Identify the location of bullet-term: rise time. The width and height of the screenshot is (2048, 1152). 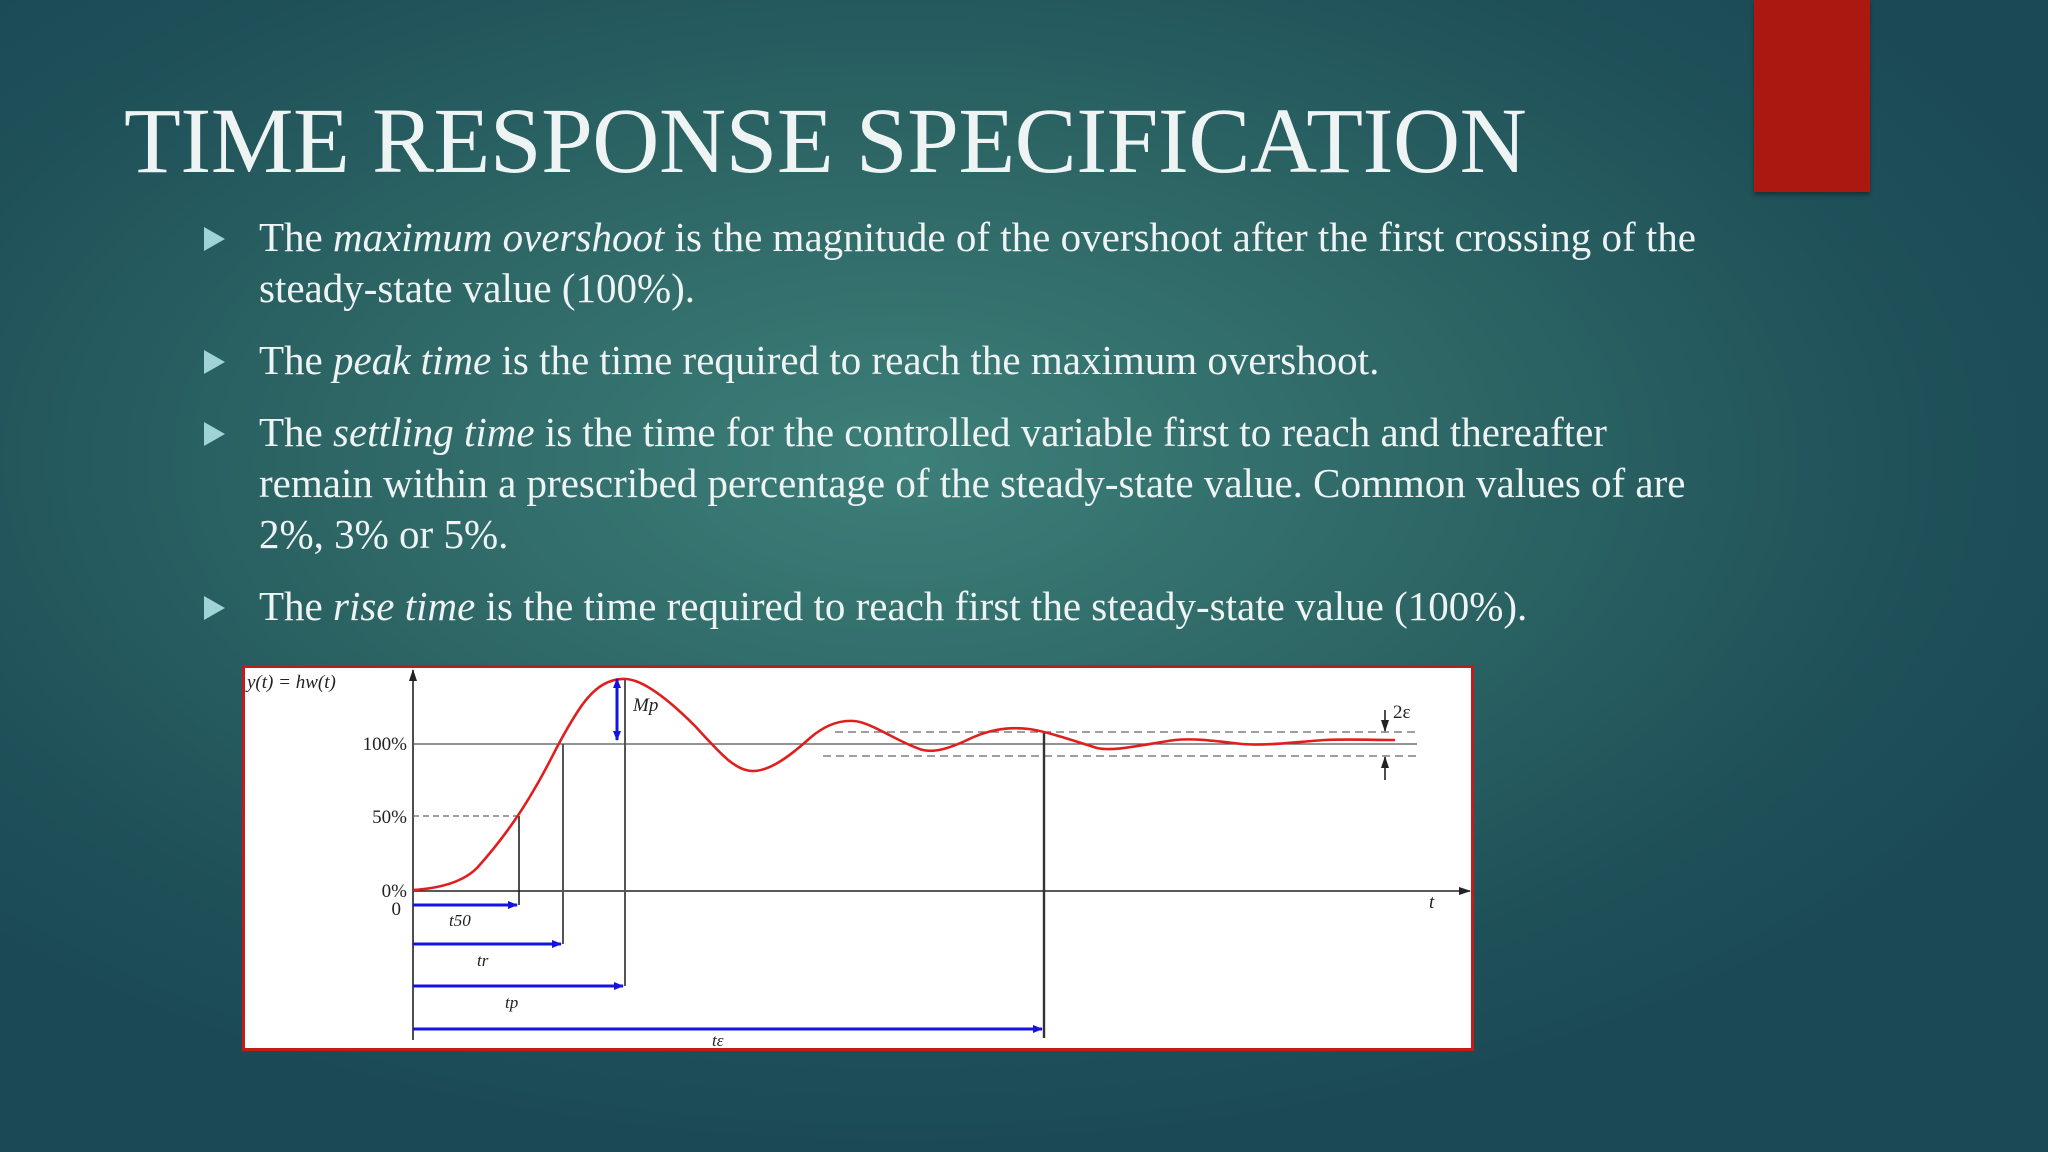
(404, 606).